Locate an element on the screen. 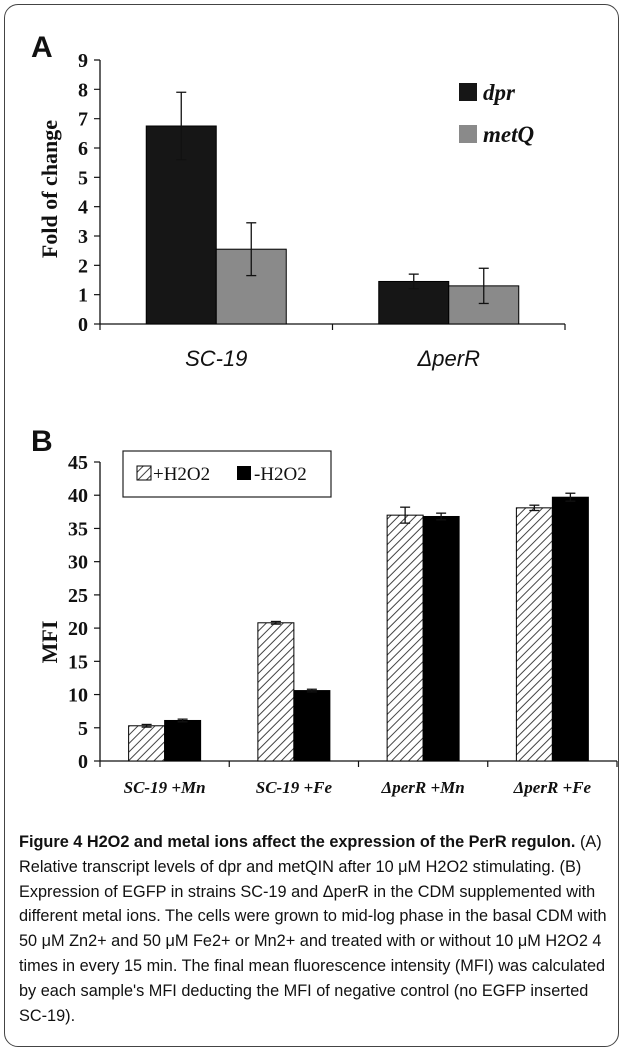 This screenshot has height=1053, width=625. y-tick-label: 25 is located at coordinates (78, 596).